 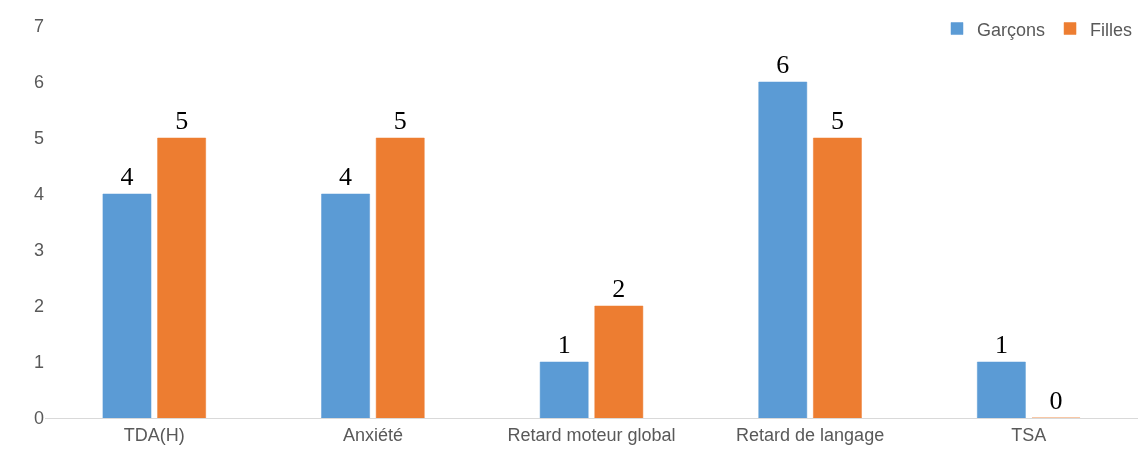 What do you see at coordinates (1111, 29) in the screenshot?
I see `legend-label: Filles` at bounding box center [1111, 29].